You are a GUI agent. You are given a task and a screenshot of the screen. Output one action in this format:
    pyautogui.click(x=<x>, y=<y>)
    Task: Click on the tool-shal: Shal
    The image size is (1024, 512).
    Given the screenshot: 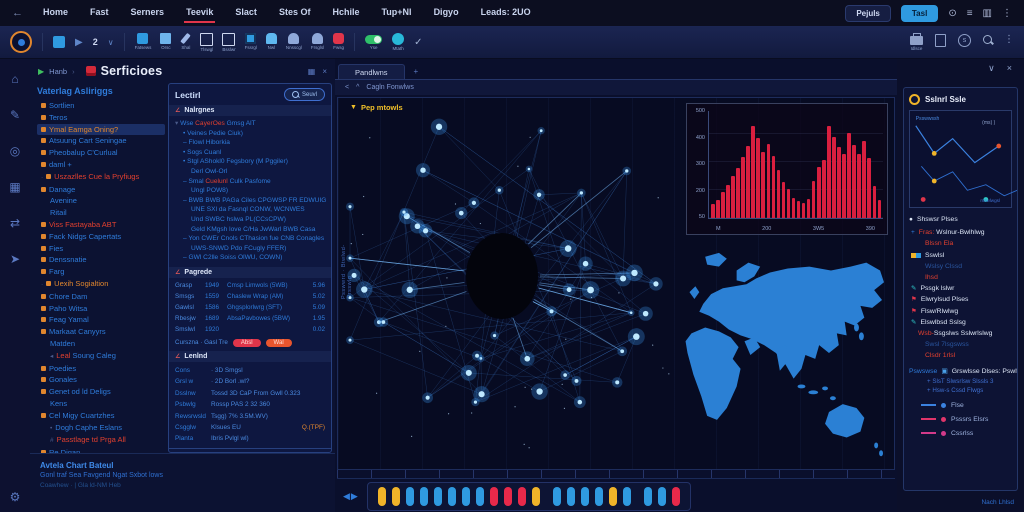 What is the action you would take?
    pyautogui.click(x=186, y=41)
    